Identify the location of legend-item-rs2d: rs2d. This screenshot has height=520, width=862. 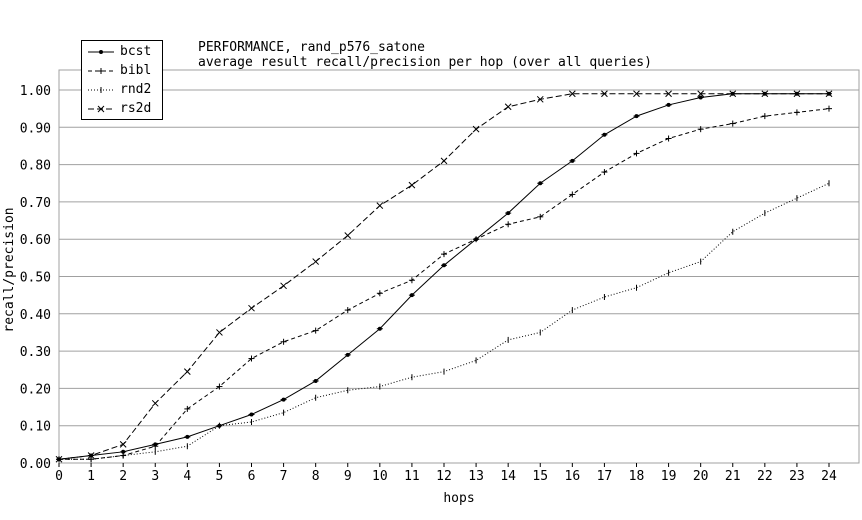
(122, 109).